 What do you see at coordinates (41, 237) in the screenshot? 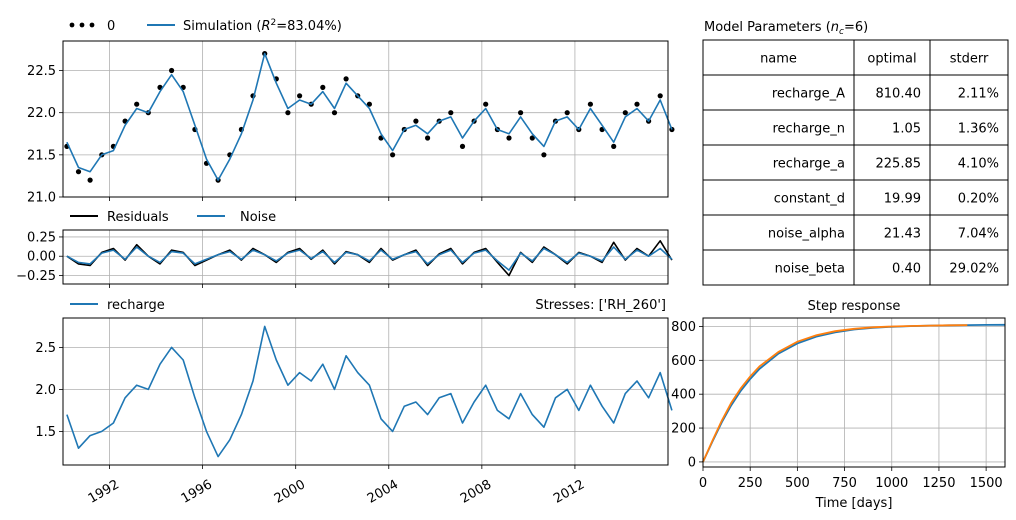
I see `y-tick-label: 0.25` at bounding box center [41, 237].